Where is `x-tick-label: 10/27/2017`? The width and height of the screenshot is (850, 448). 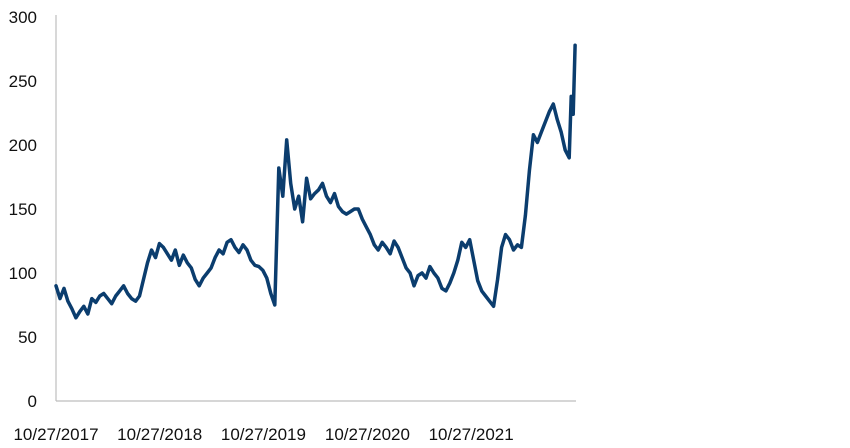
x-tick-label: 10/27/2017 is located at coordinates (55, 434).